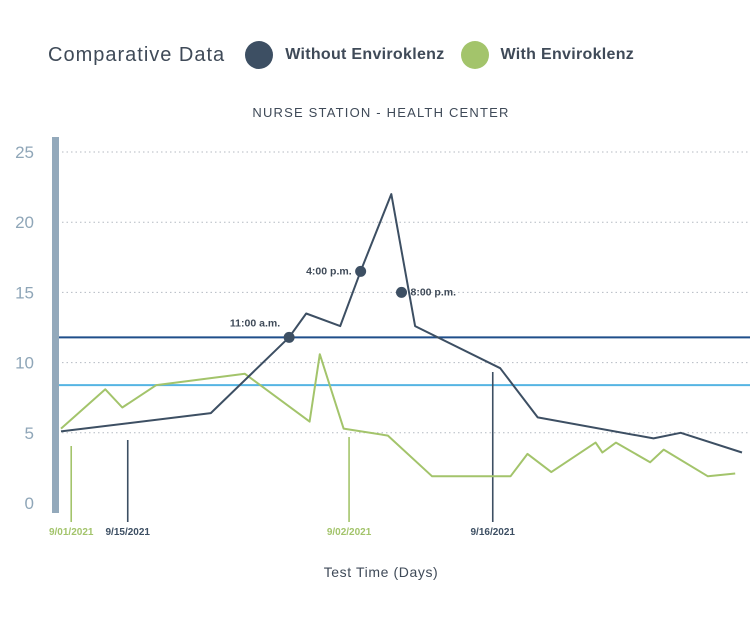 The height and width of the screenshot is (628, 750). I want to click on legend-heading: Comparative Data, so click(137, 54).